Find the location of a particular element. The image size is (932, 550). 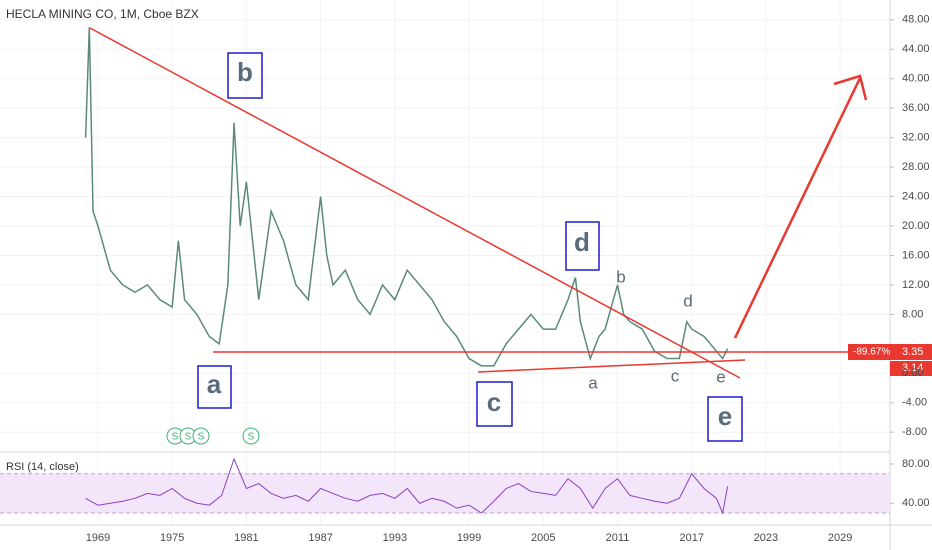

arrow-head is located at coordinates (850, 87).